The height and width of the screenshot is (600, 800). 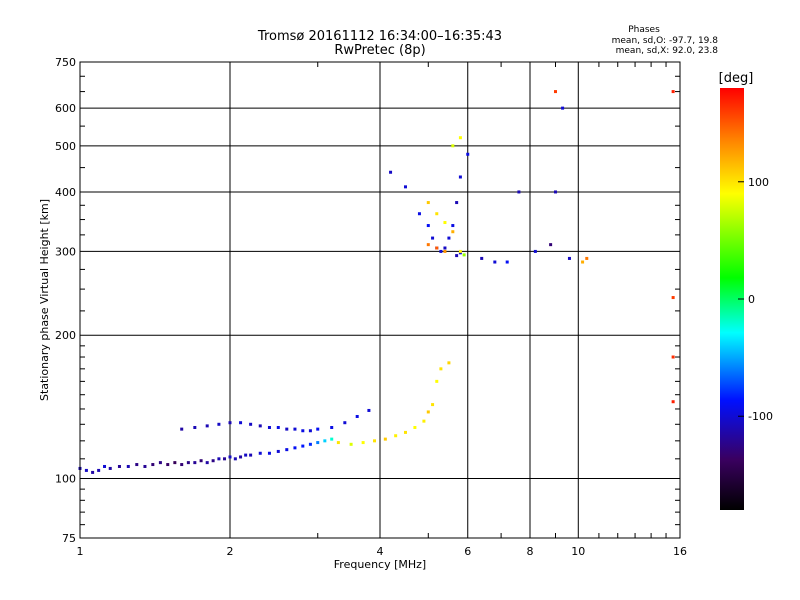 What do you see at coordinates (760, 416) in the screenshot?
I see `colorbar-tick-label: -100` at bounding box center [760, 416].